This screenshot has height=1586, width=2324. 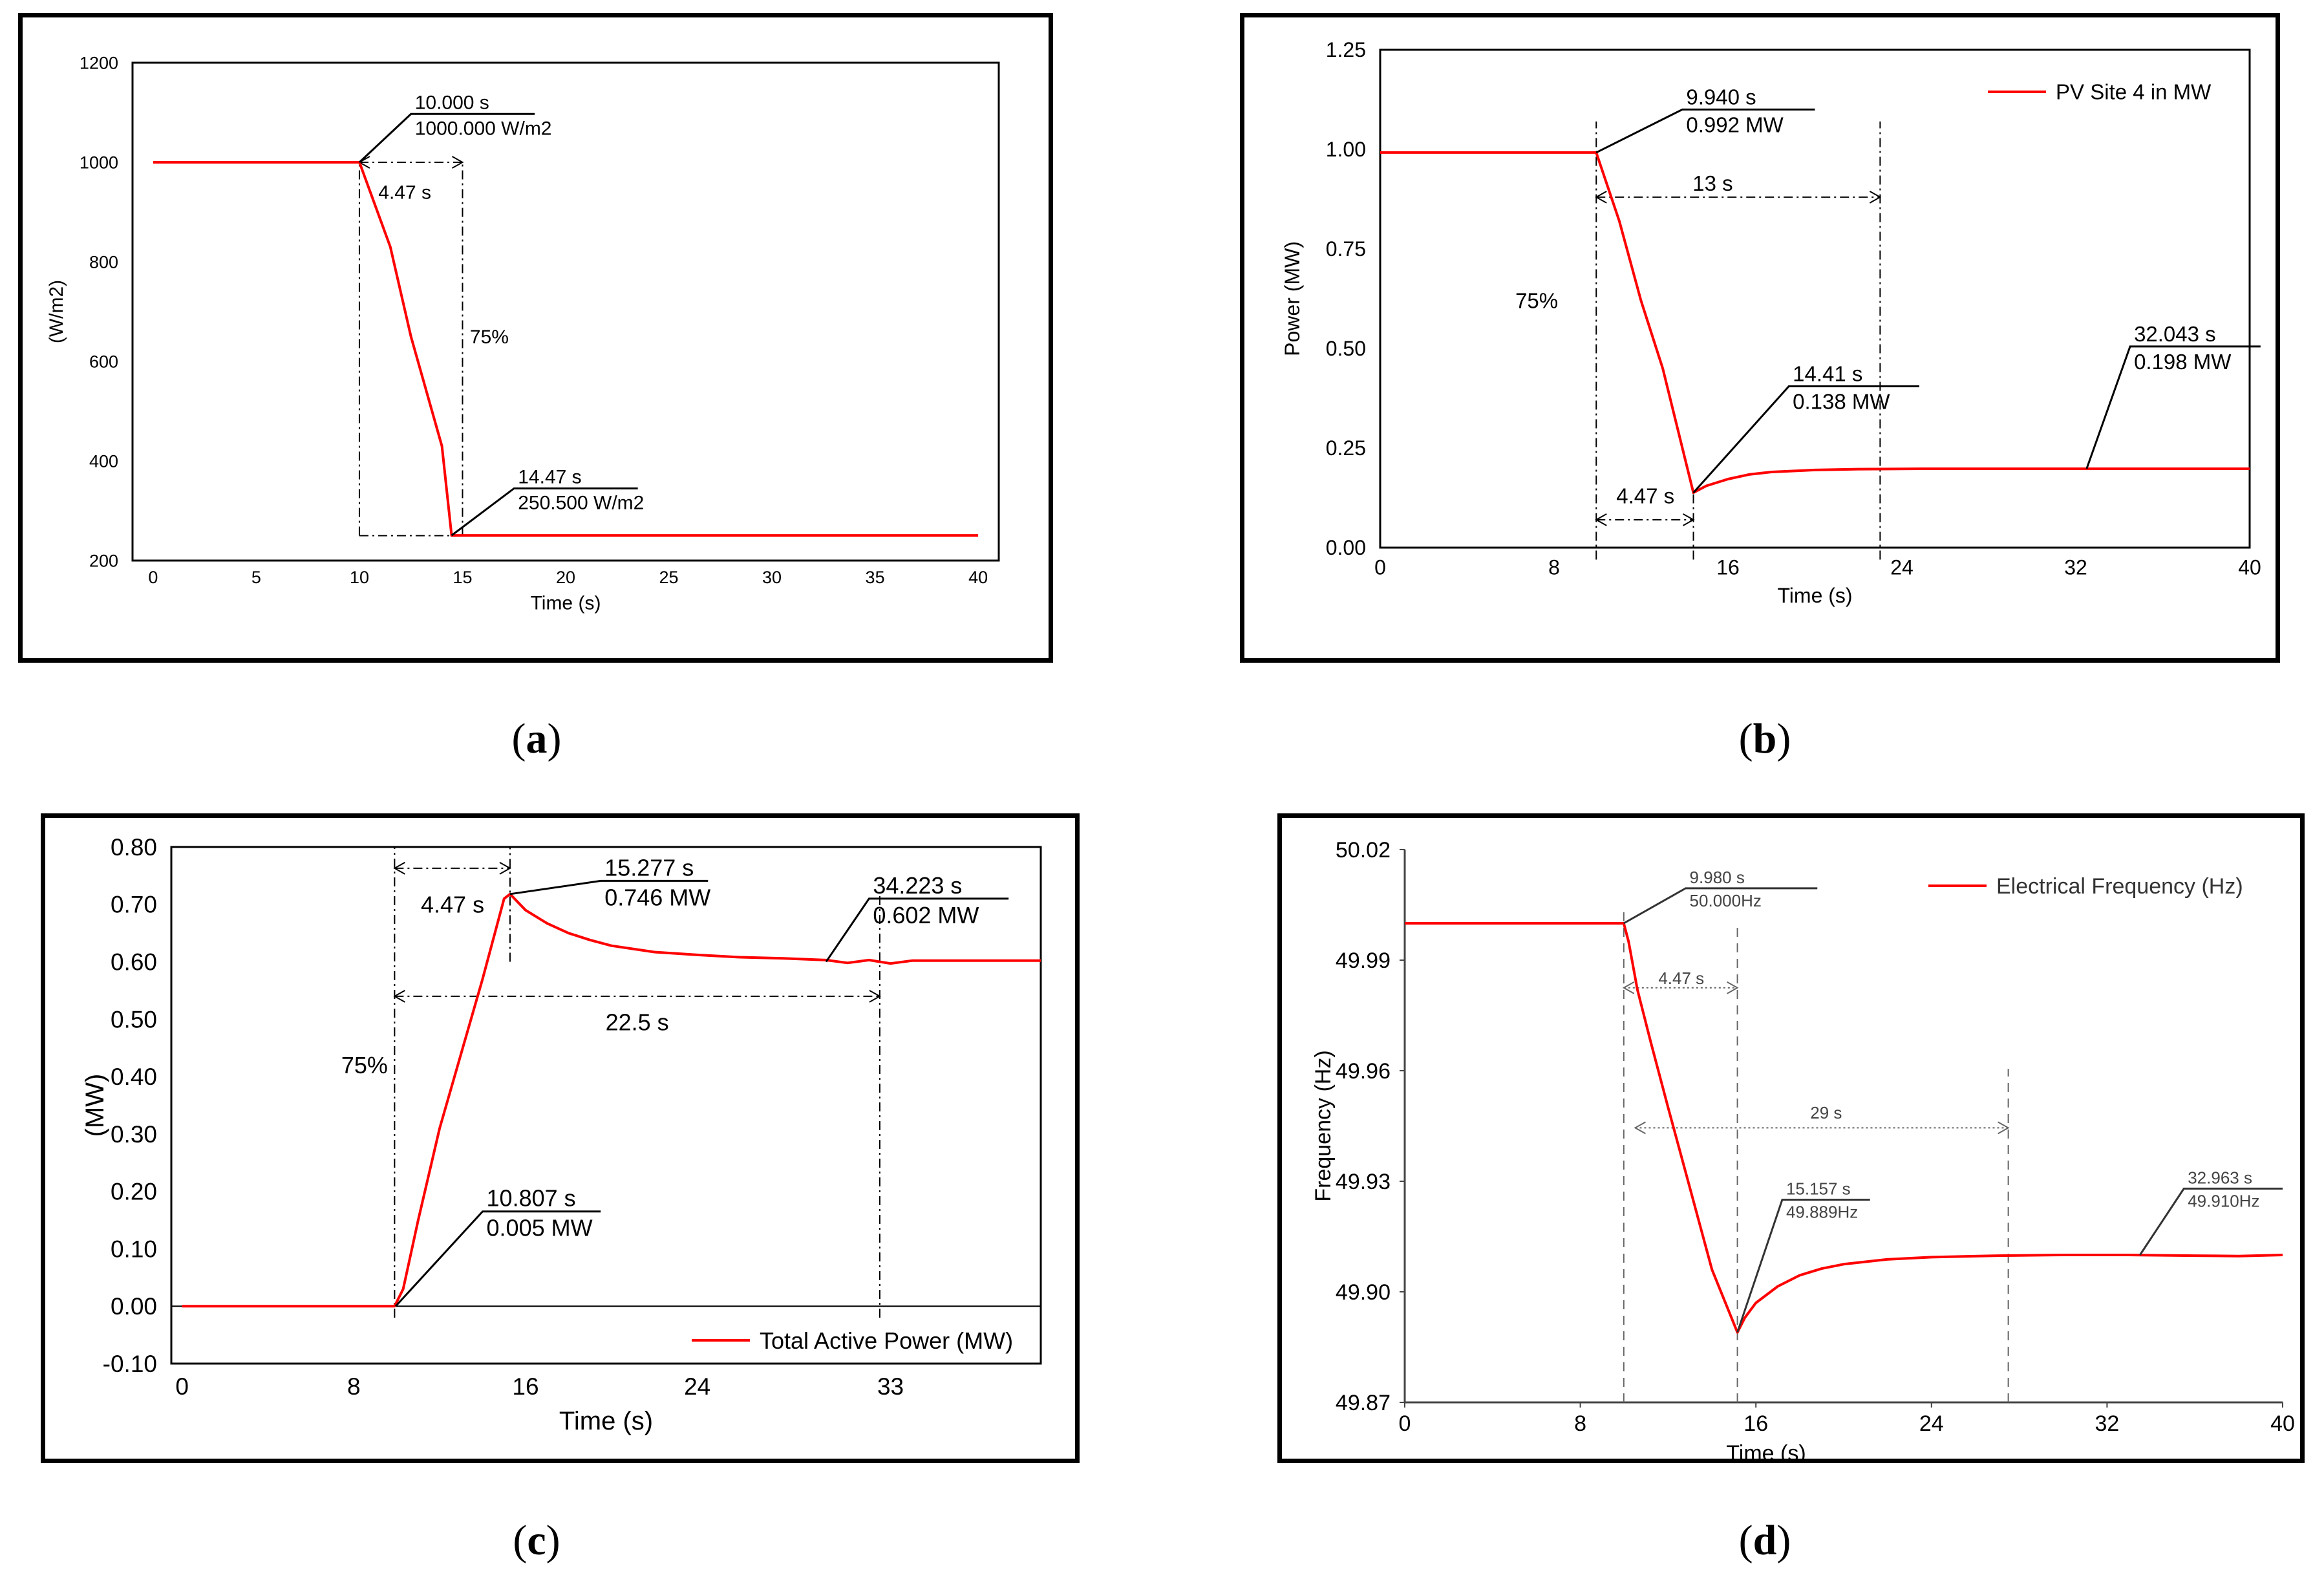 What do you see at coordinates (134, 905) in the screenshot?
I see `y-tick-label: 0.70` at bounding box center [134, 905].